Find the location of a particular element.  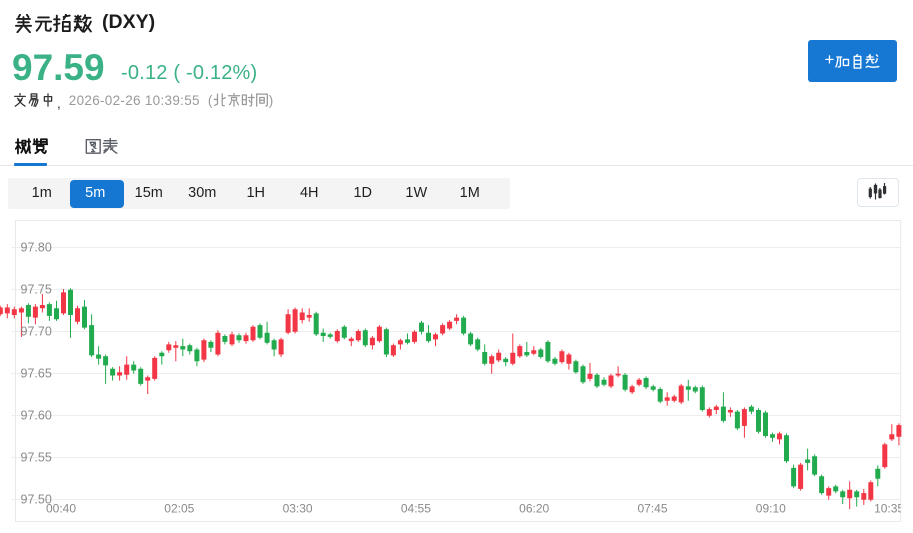

svg-text: 97.50 is located at coordinates (36, 500).